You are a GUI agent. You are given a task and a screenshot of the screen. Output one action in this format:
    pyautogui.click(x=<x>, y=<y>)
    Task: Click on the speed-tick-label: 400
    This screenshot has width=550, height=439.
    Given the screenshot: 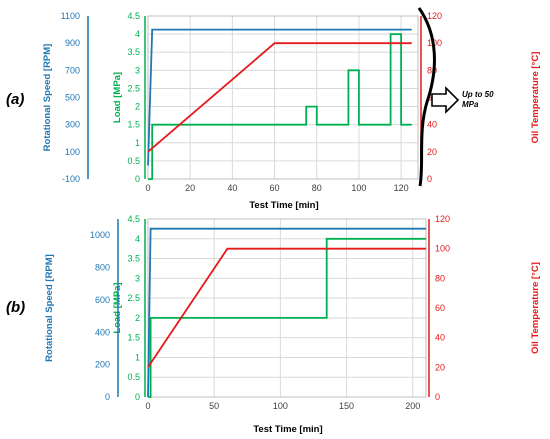 What is the action you would take?
    pyautogui.click(x=102, y=332)
    